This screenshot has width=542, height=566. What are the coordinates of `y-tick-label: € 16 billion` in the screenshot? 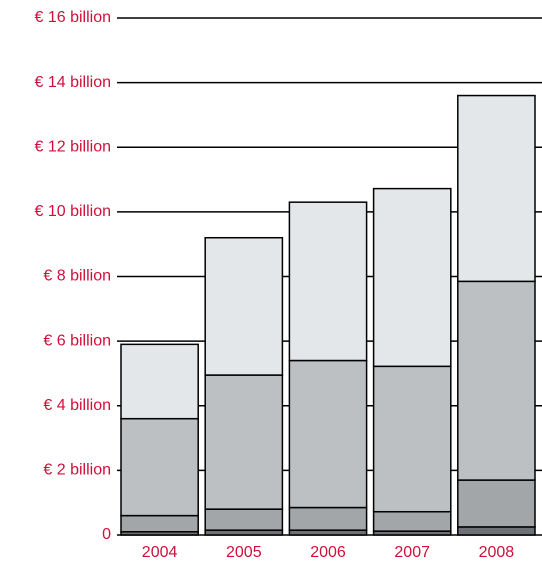 It's located at (73, 17).